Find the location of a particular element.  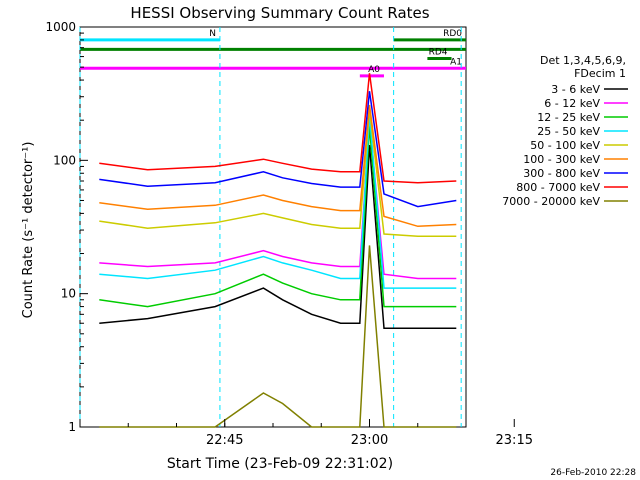

legend-entry: 300 - 800 keV is located at coordinates (561, 173).